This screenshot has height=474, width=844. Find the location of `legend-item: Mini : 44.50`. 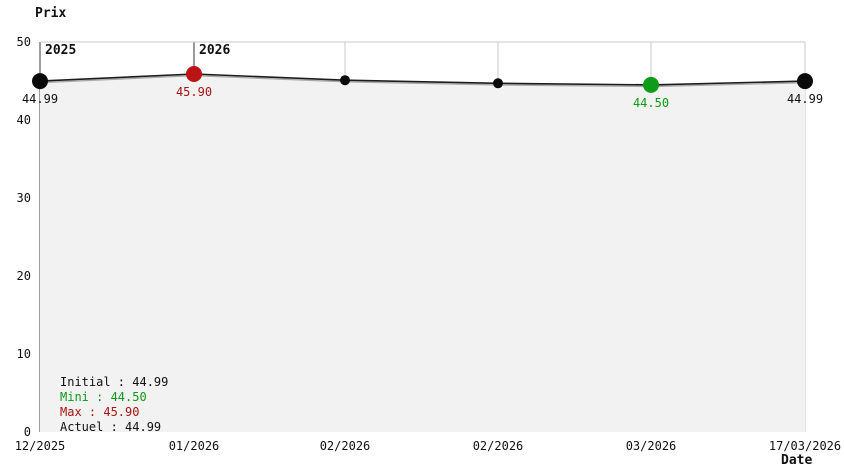

legend-item: Mini : 44.50 is located at coordinates (103, 397).